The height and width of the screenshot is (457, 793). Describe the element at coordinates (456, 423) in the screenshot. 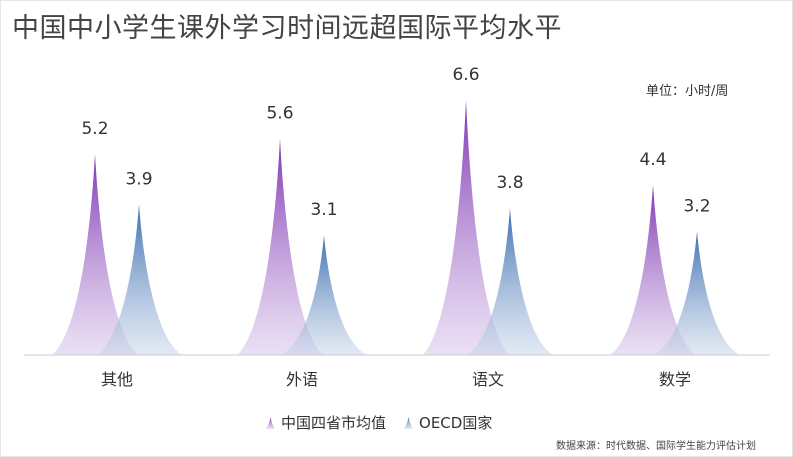

I see `legend-label-oecd: OECD国家` at that location.